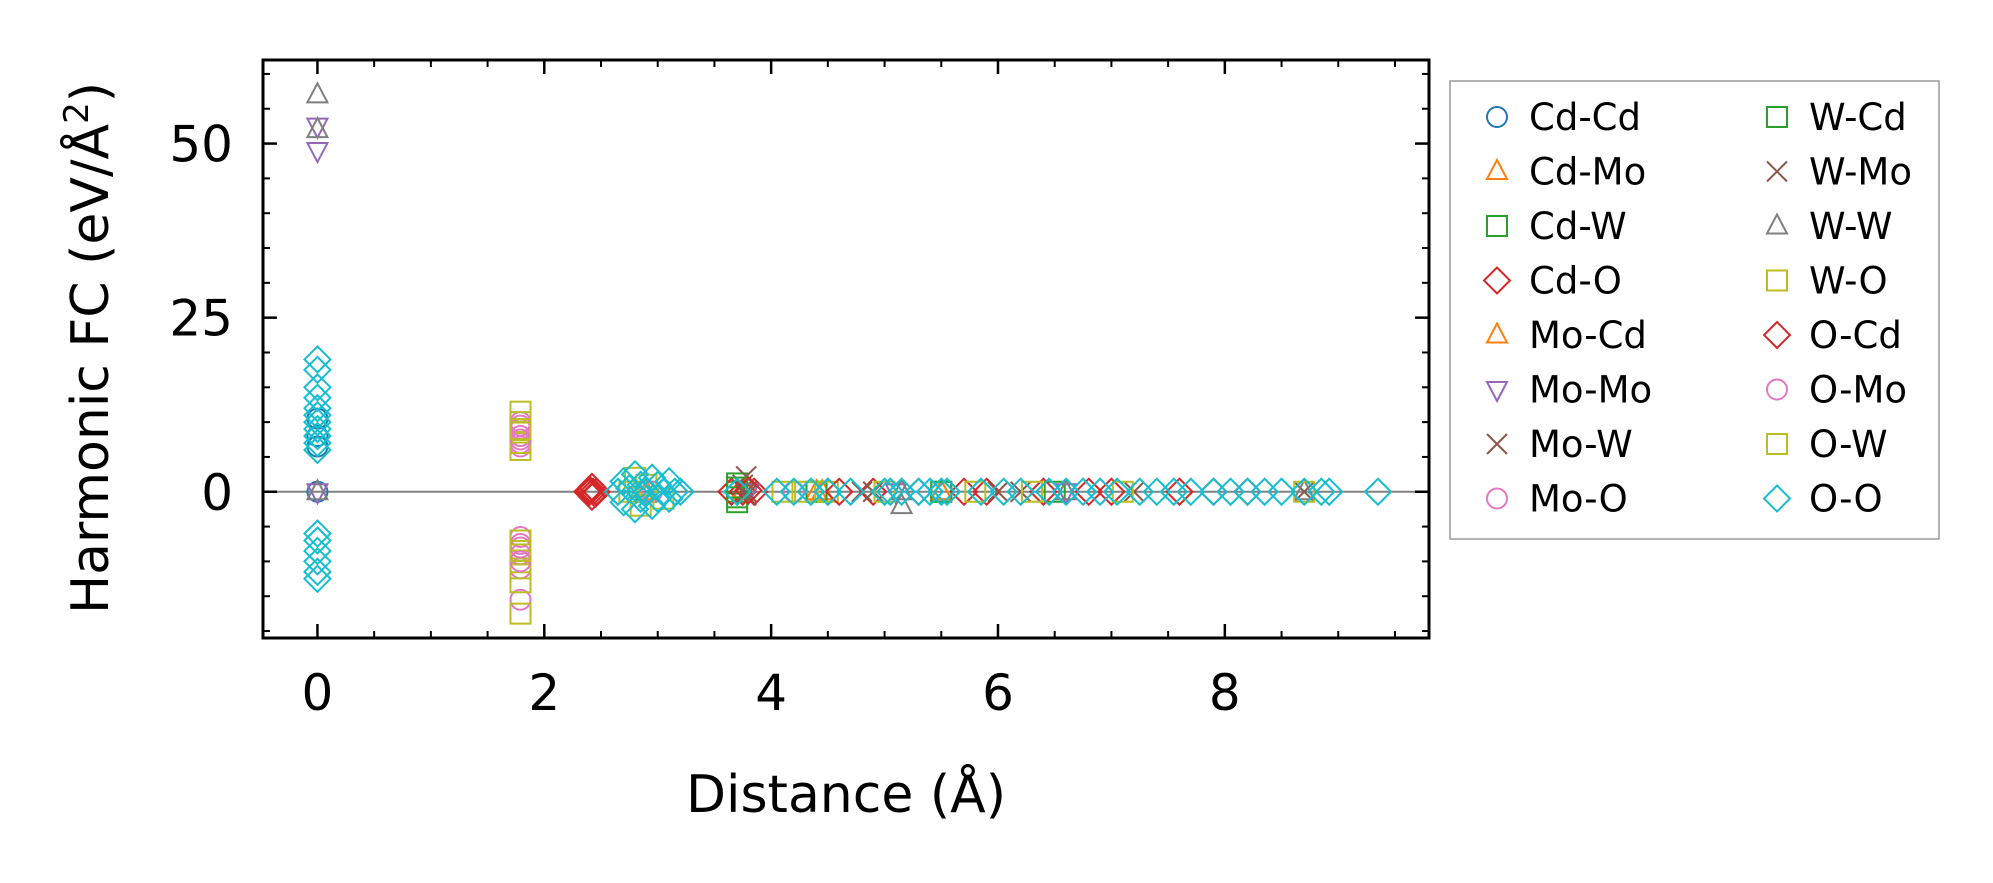 The image size is (1993, 883). Describe the element at coordinates (1225, 693) in the screenshot. I see `x-tick-label: 8` at that location.